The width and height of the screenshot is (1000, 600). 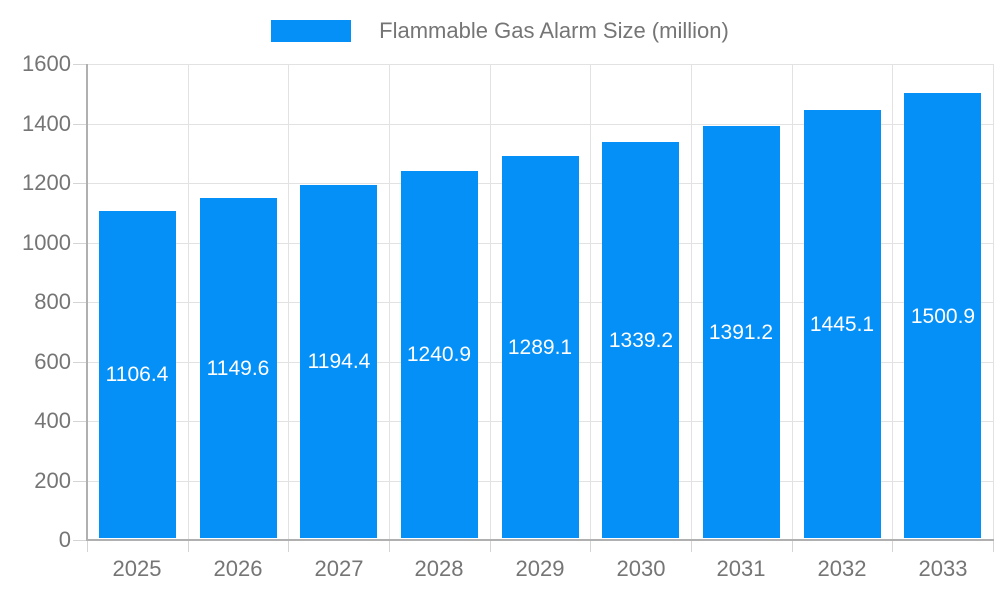 What do you see at coordinates (52, 361) in the screenshot?
I see `y-tick-label: 600` at bounding box center [52, 361].